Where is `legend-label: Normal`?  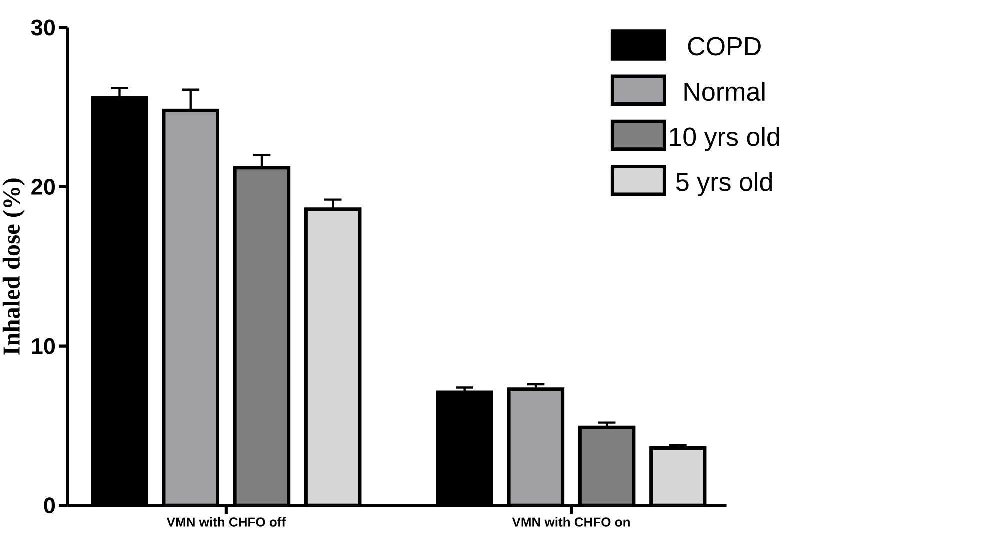 legend-label: Normal is located at coordinates (724, 92).